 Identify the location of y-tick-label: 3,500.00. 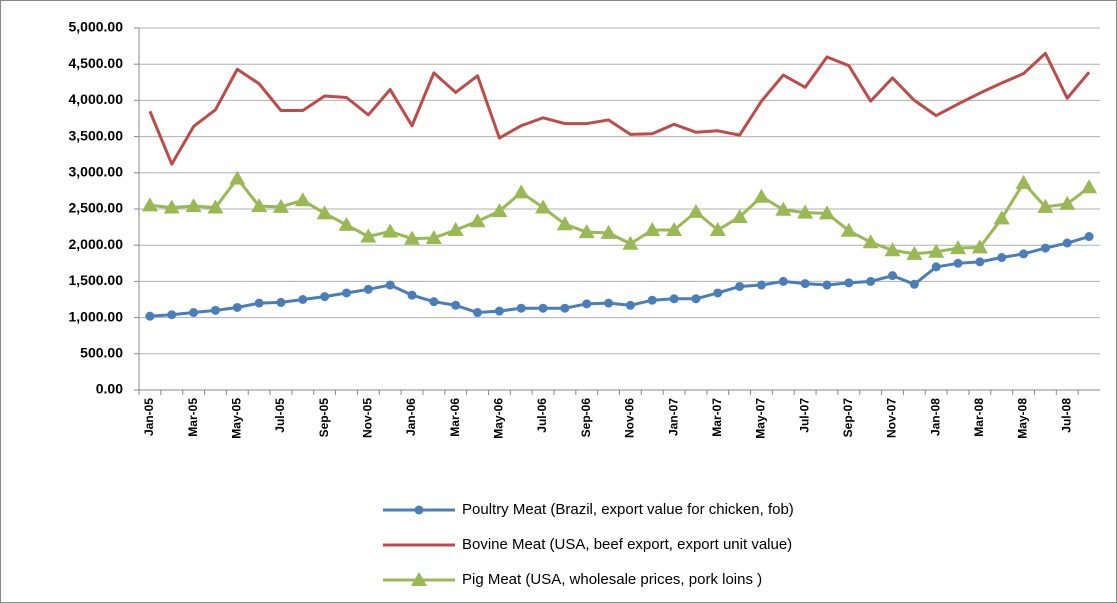
(96, 135).